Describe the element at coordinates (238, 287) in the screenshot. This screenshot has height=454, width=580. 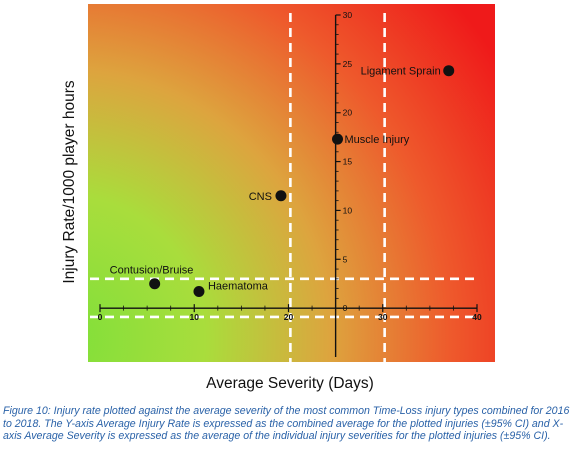
I see `data-point-label: Haematoma` at that location.